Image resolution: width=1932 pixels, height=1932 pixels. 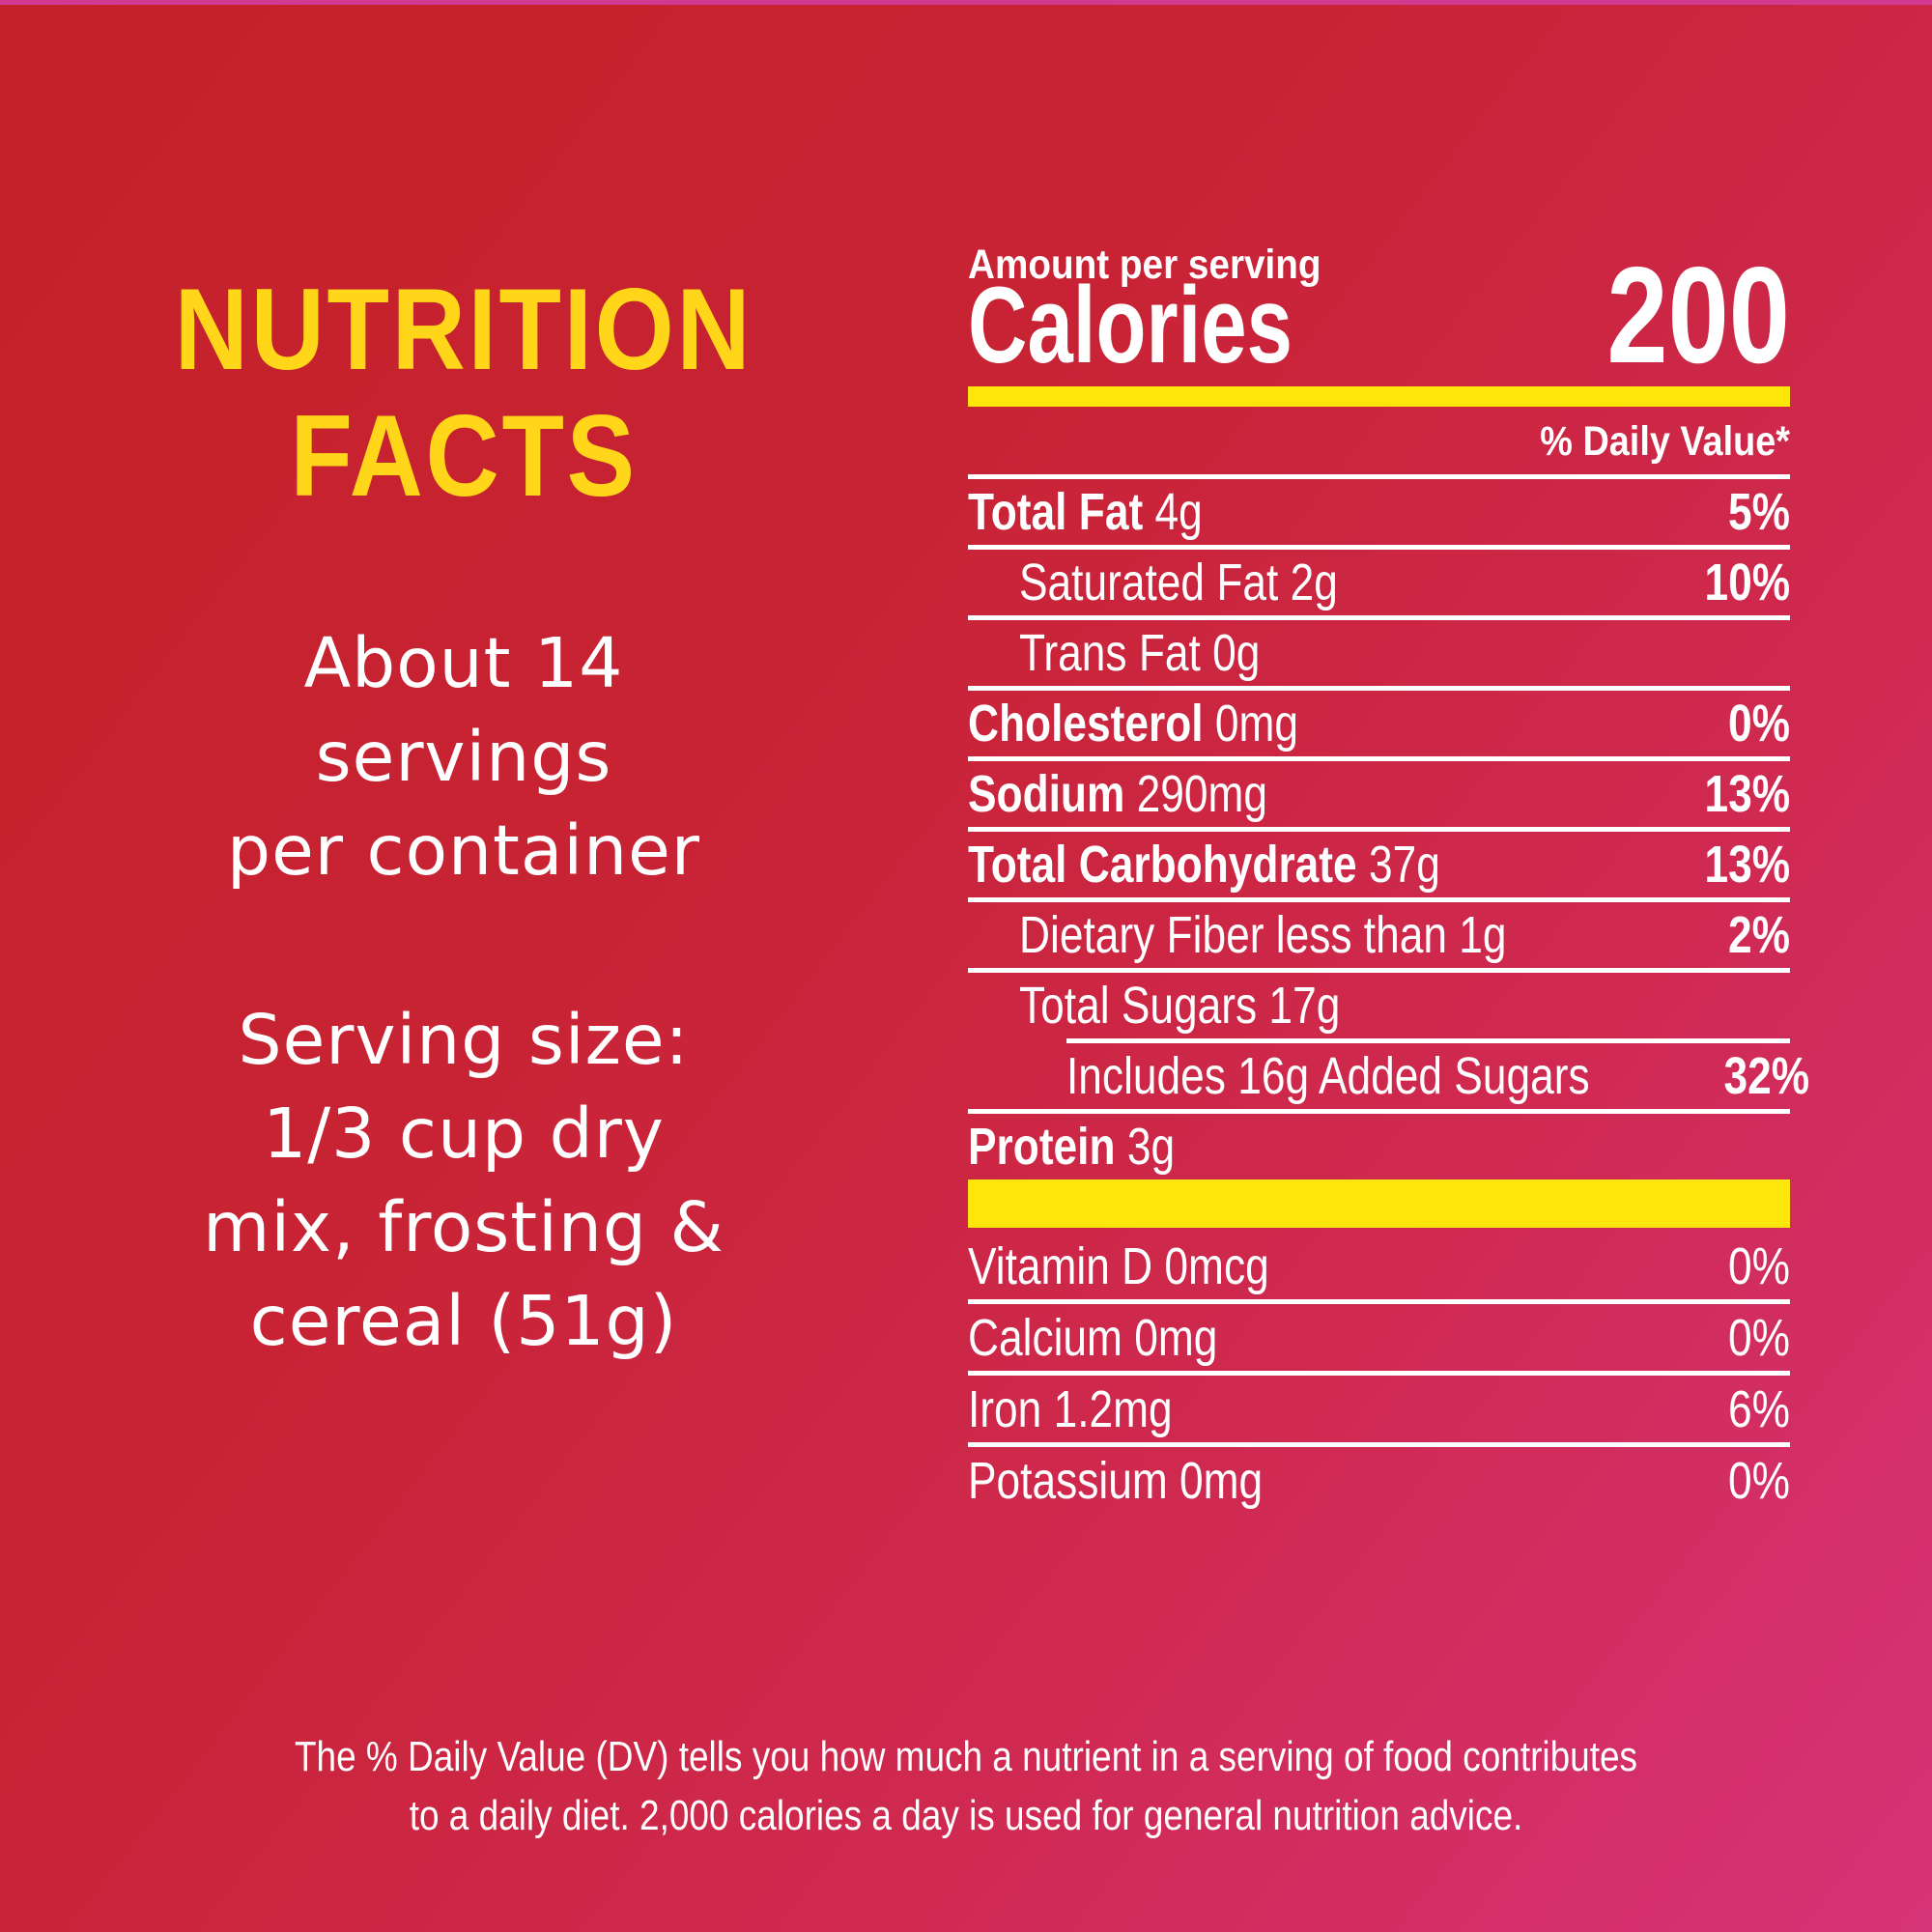 I want to click on daily-value-percent-total-carbohydrate: 13%, so click(x=1747, y=865).